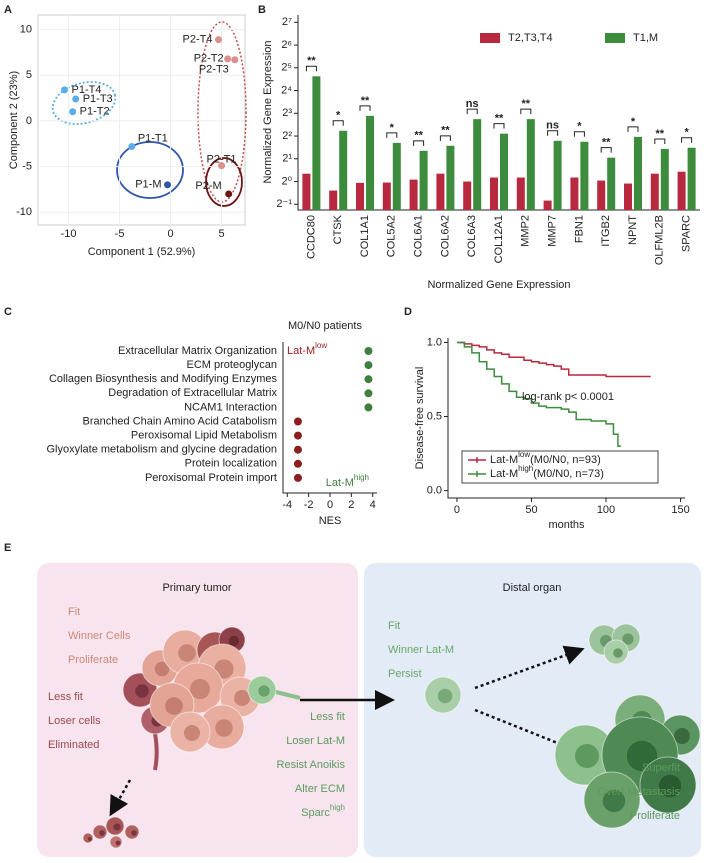  Describe the element at coordinates (153, 138) in the screenshot. I see `point-label: P1-T1` at that location.